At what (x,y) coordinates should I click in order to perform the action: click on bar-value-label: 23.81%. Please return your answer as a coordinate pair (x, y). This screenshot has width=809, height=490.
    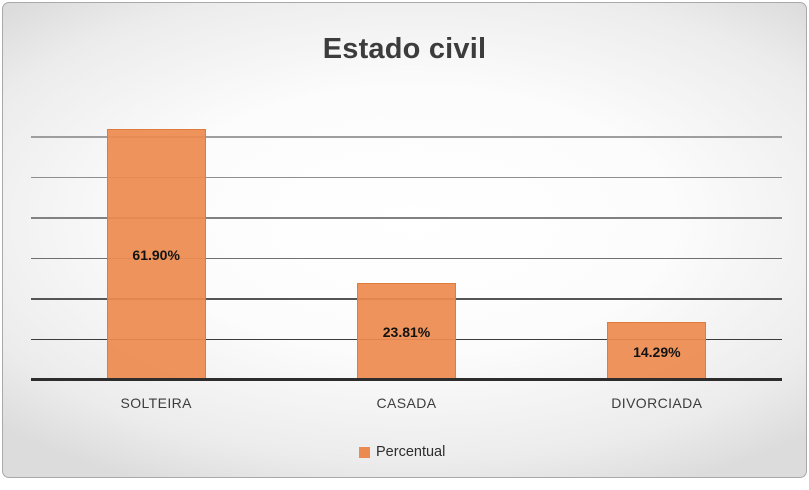
    Looking at the image, I should click on (406, 332).